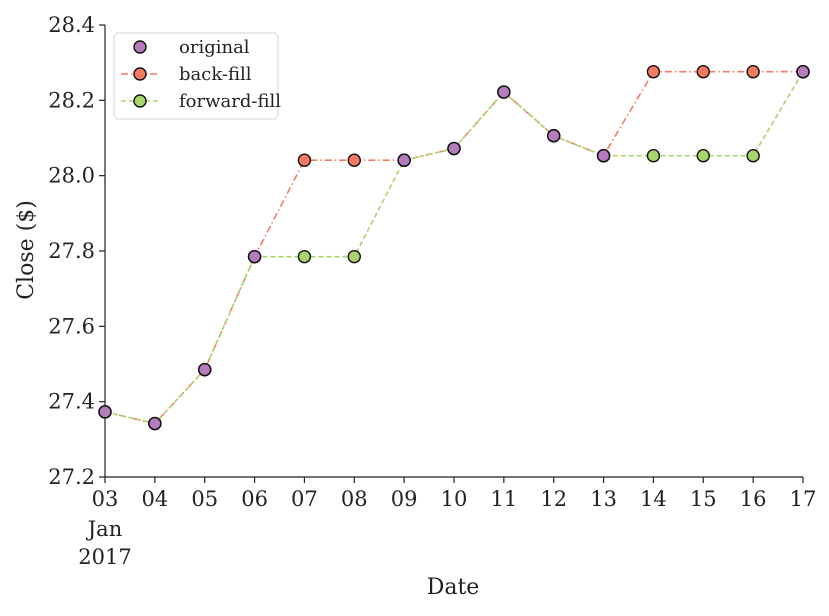 This screenshot has width=829, height=616. What do you see at coordinates (71, 100) in the screenshot?
I see `y-tick-label: 28.2` at bounding box center [71, 100].